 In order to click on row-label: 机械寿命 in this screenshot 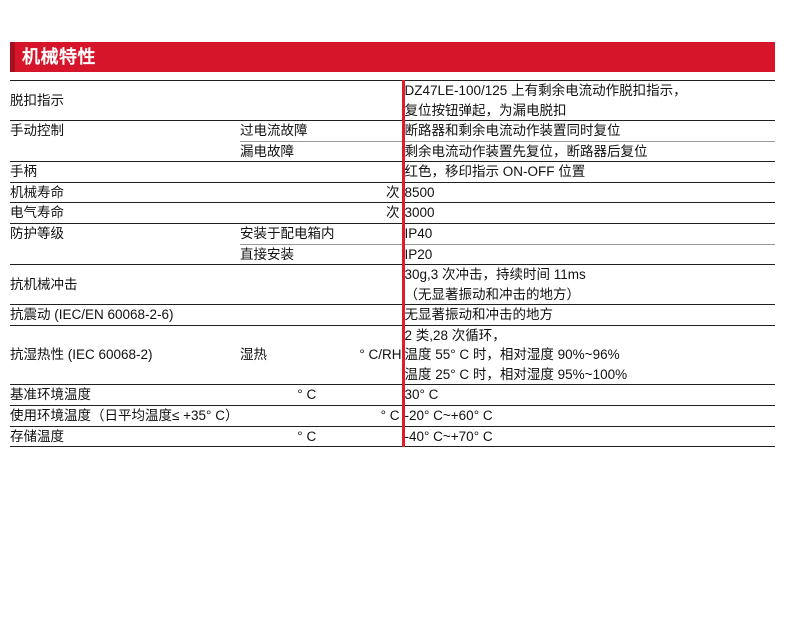, I will do `click(125, 192)`.